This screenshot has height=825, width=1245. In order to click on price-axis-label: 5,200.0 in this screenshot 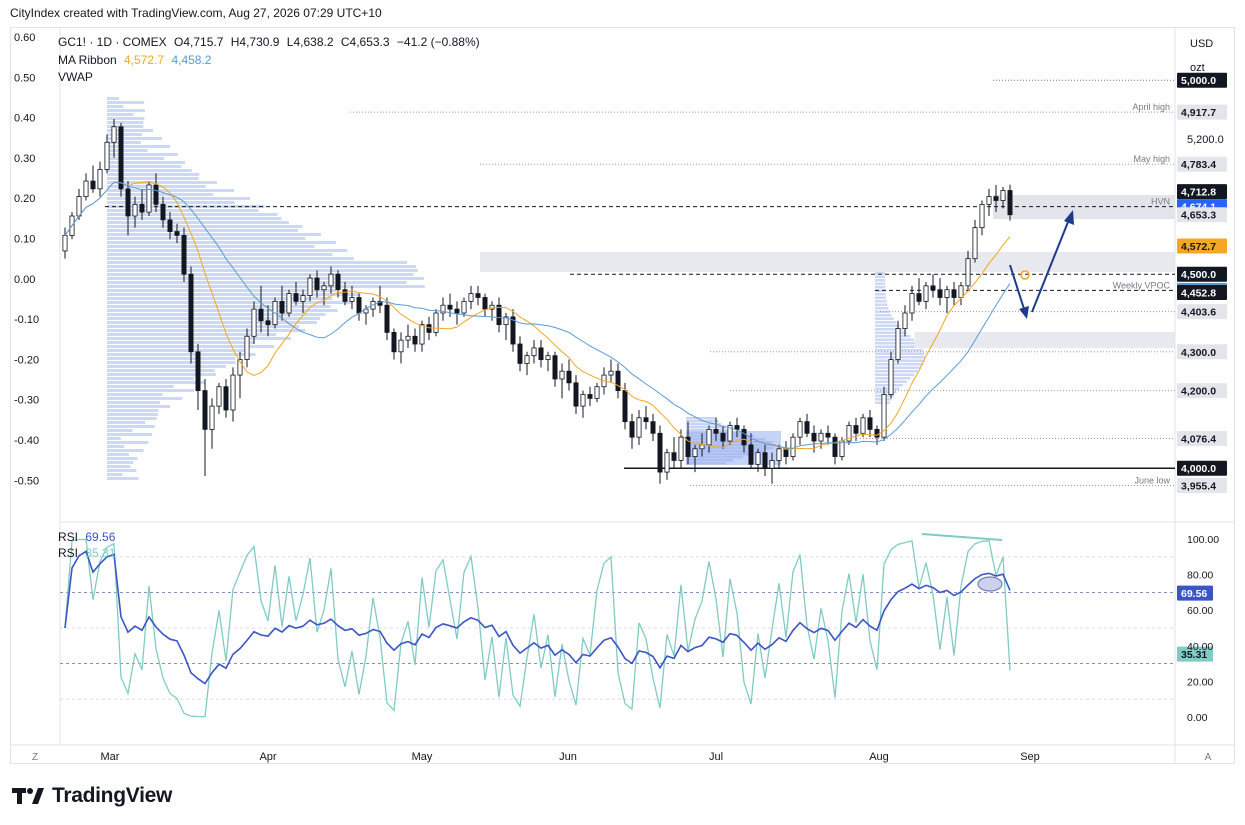, I will do `click(1205, 140)`.